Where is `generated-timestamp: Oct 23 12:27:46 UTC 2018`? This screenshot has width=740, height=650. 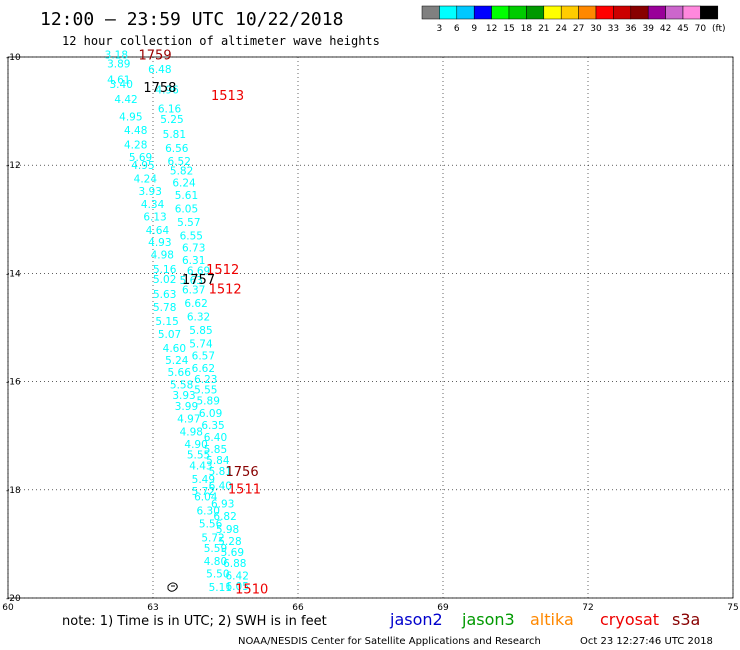 generated-timestamp: Oct 23 12:27:46 UTC 2018 is located at coordinates (646, 641).